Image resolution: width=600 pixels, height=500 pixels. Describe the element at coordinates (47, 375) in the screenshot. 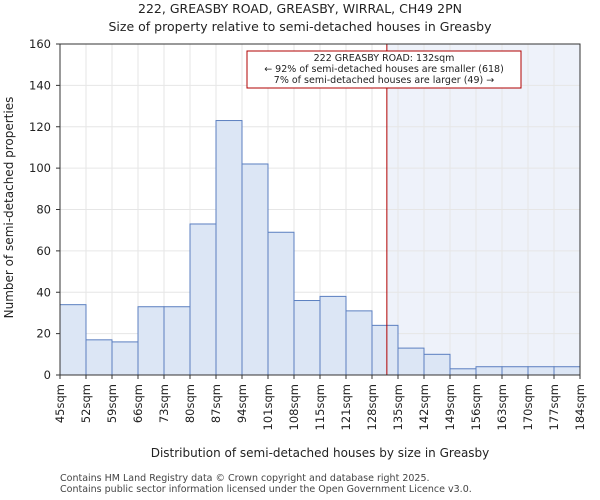

I see `y-tick-label: 0` at that location.